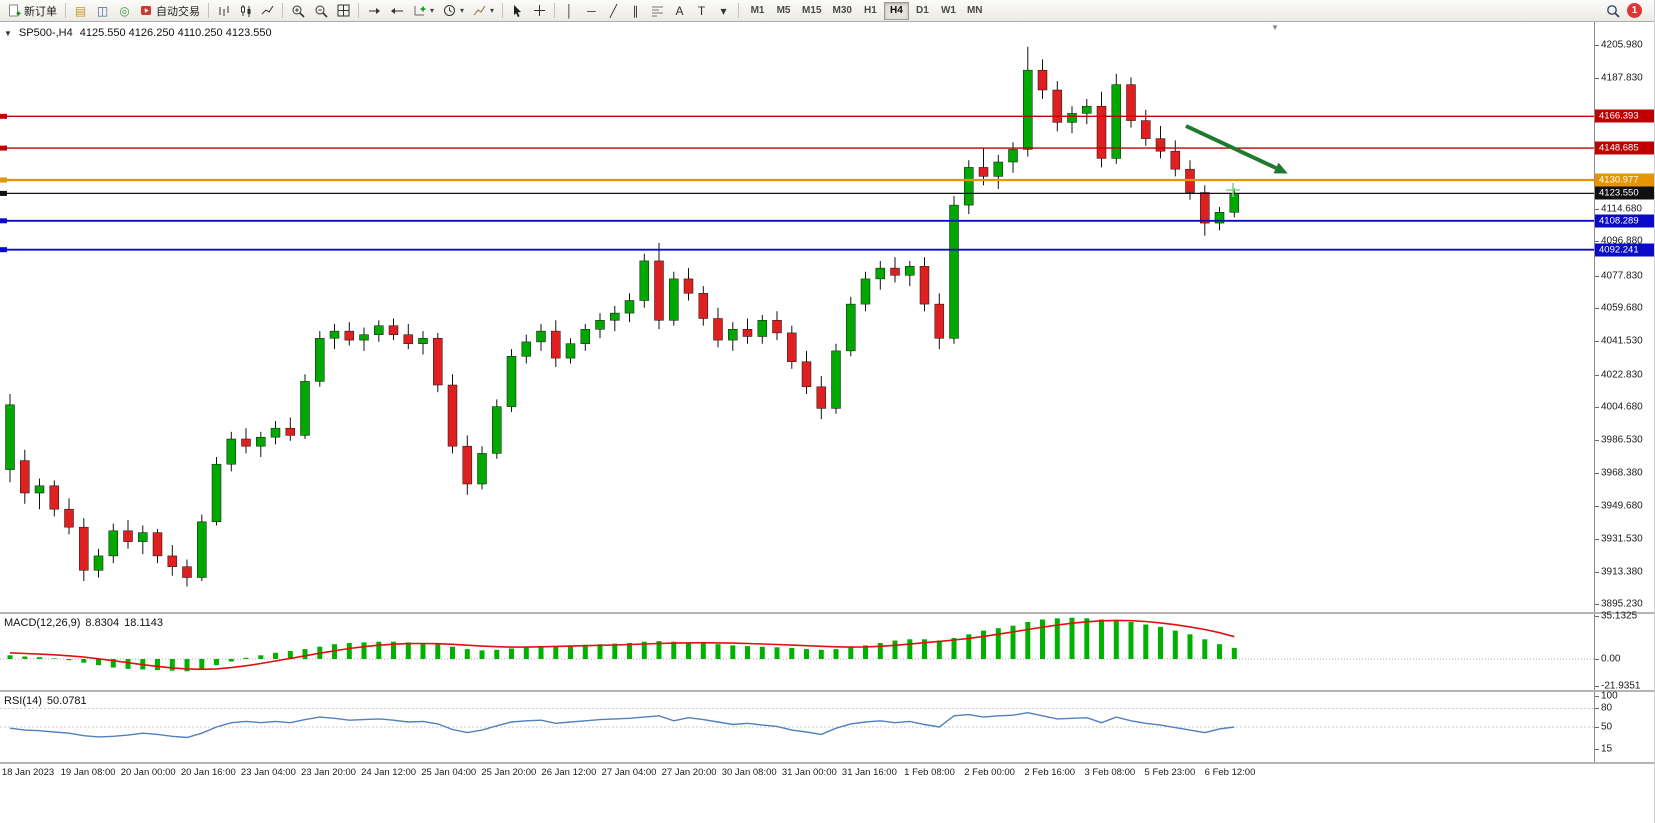 The image size is (1655, 823). What do you see at coordinates (66, 701) in the screenshot?
I see `rsi-value: 50.0781` at bounding box center [66, 701].